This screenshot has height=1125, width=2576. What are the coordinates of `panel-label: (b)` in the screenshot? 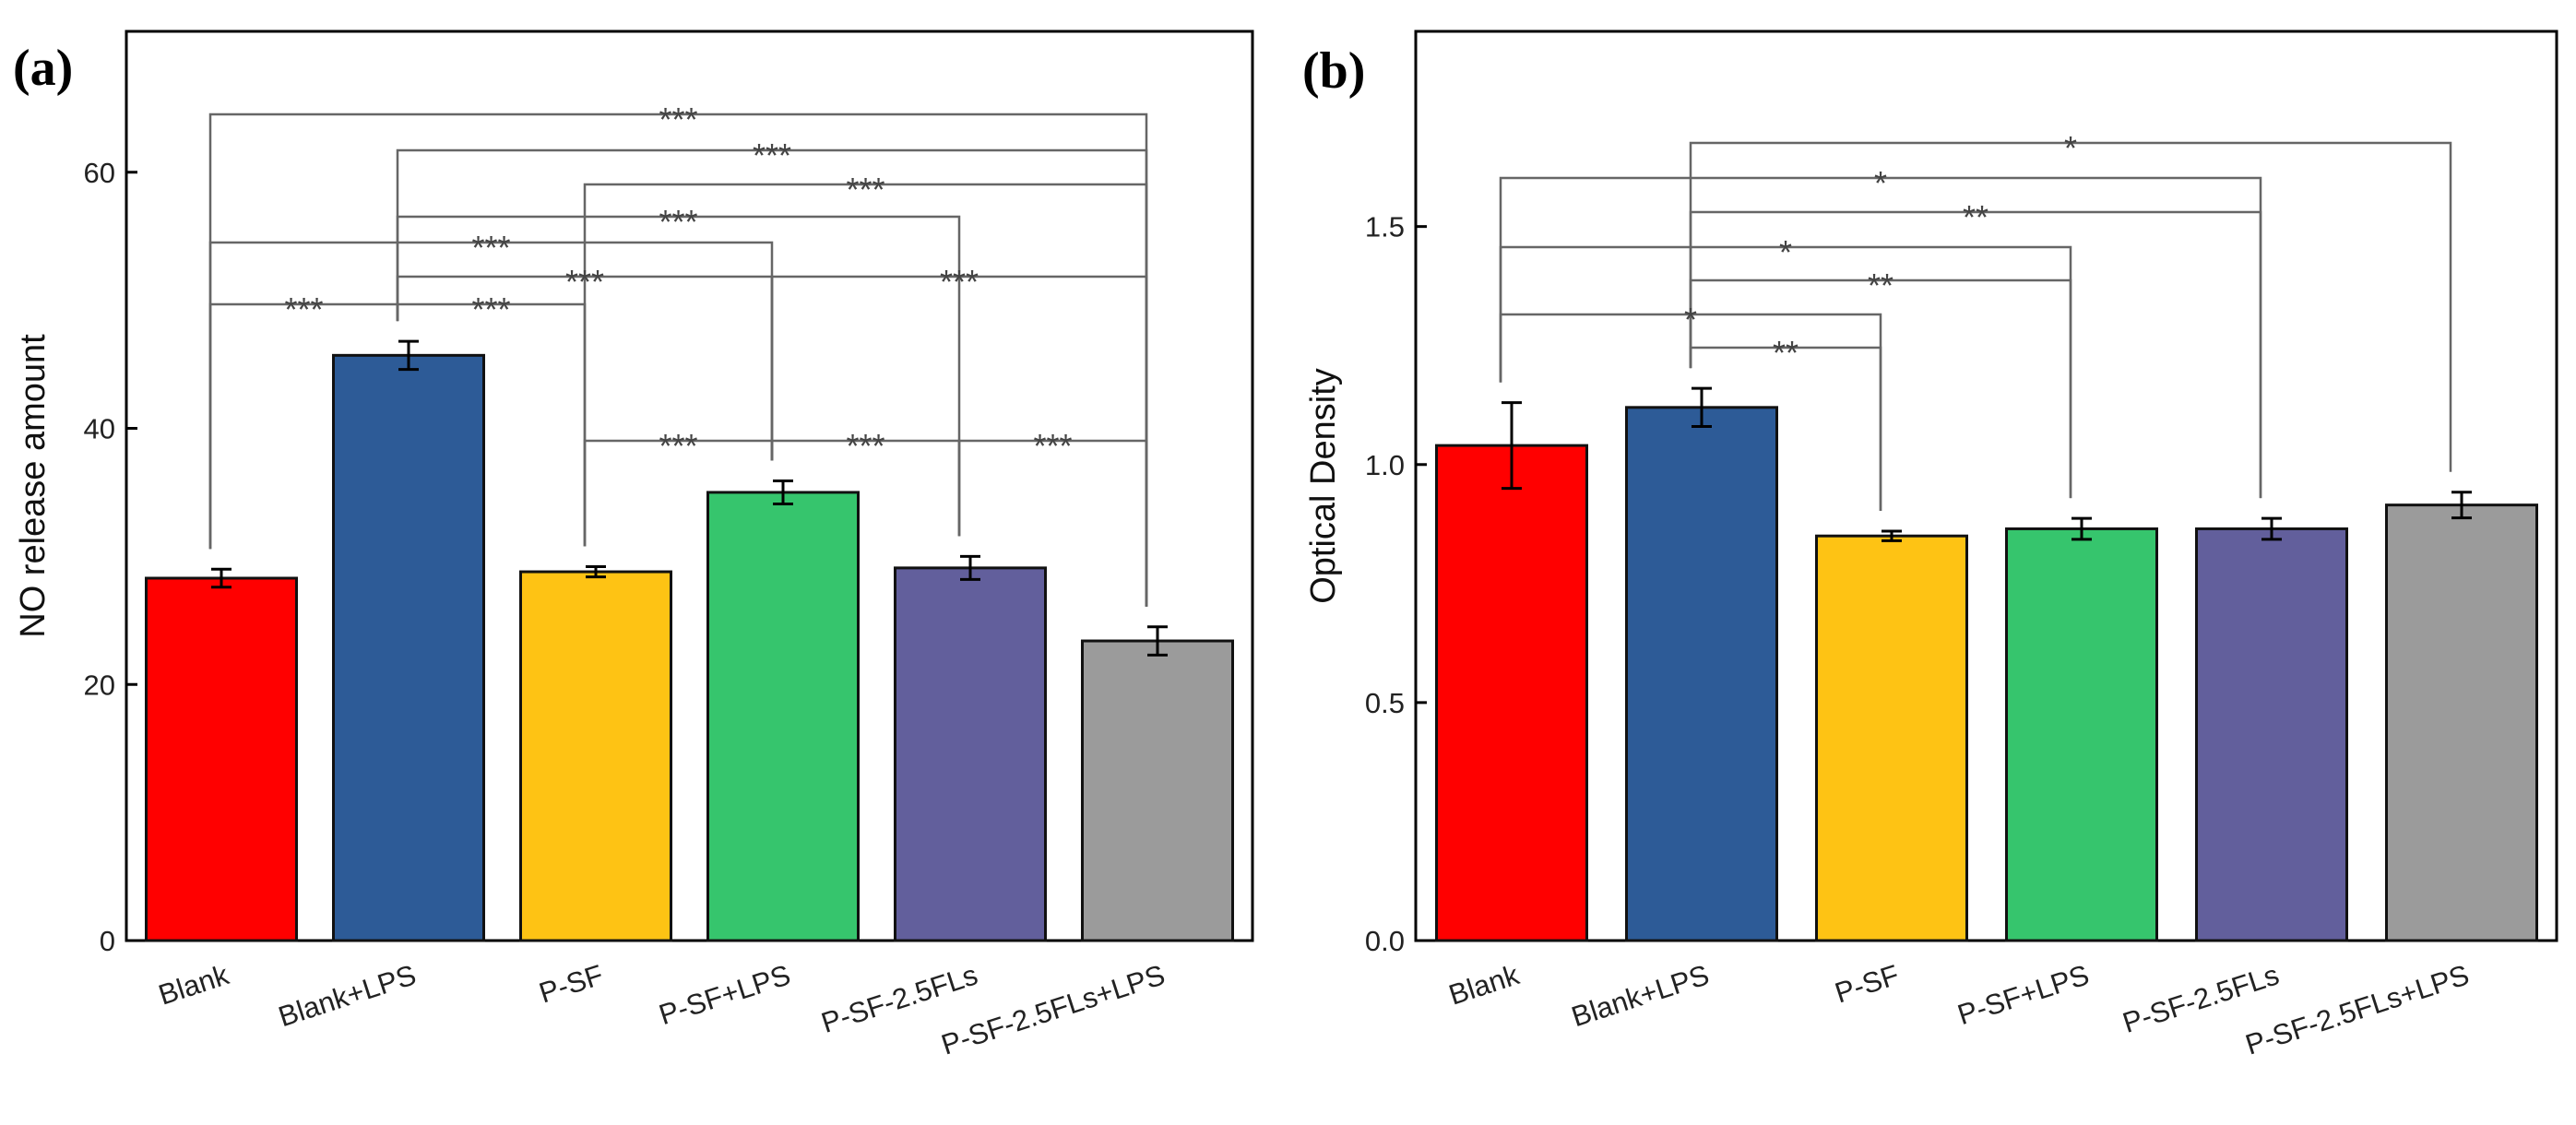 It's located at (1333, 71).